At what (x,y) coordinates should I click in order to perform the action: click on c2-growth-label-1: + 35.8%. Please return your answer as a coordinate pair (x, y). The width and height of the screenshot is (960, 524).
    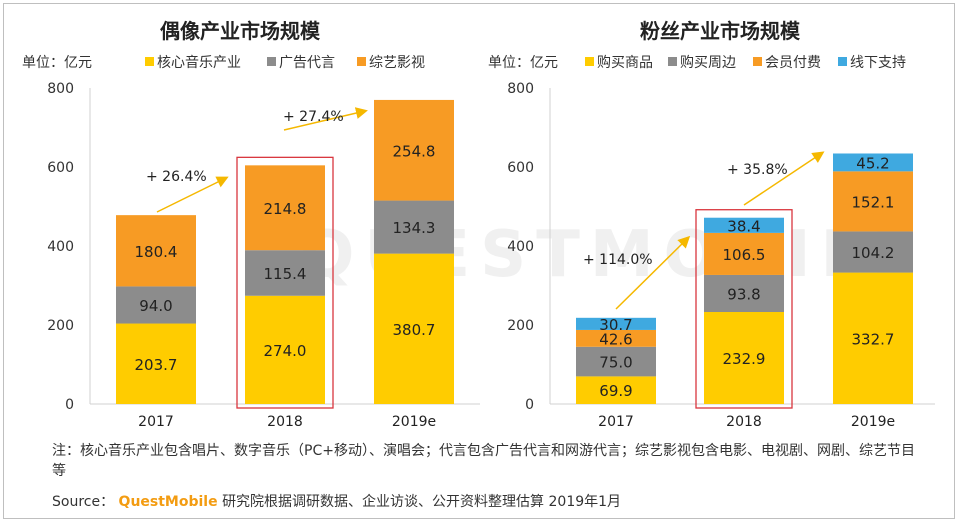
    Looking at the image, I should click on (757, 170).